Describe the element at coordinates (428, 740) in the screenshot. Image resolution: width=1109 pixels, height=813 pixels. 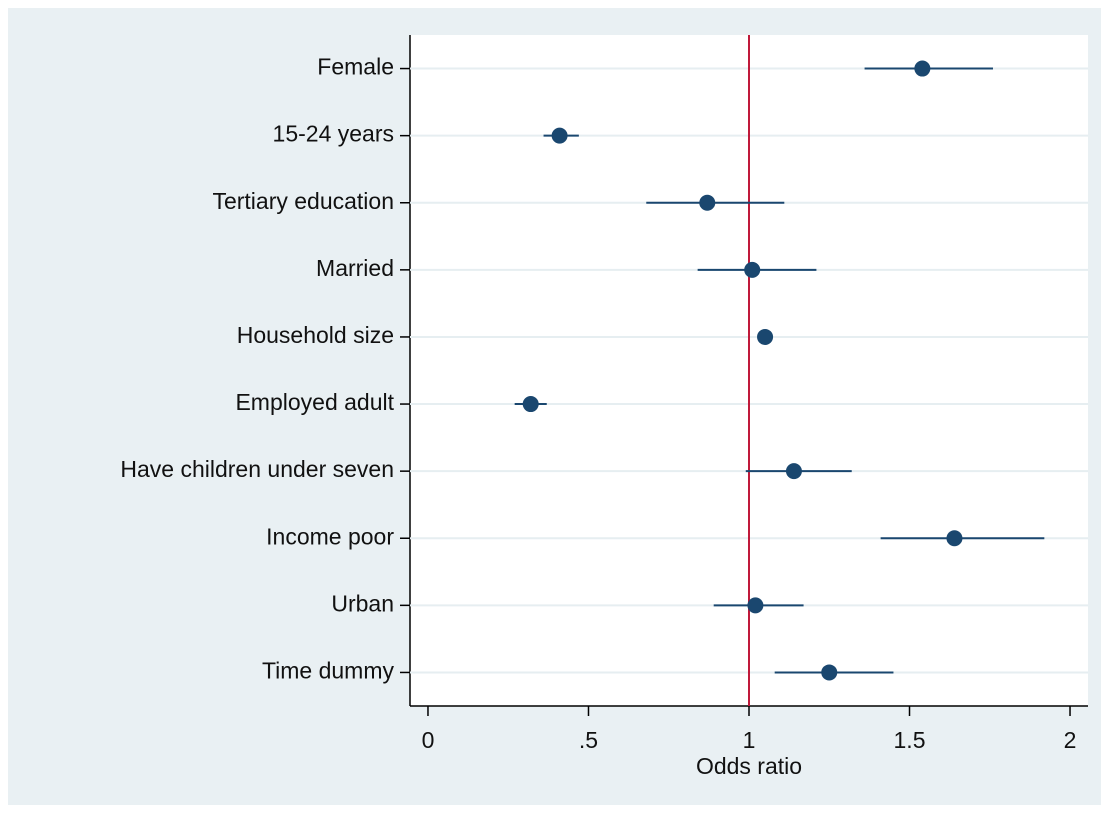
I see `x-tick-label: 0` at that location.